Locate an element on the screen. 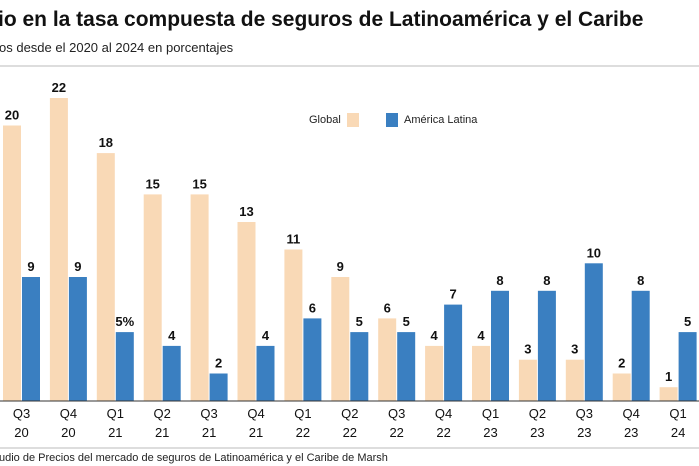 This screenshot has width=699, height=466. value-label-global: 9 is located at coordinates (340, 266).